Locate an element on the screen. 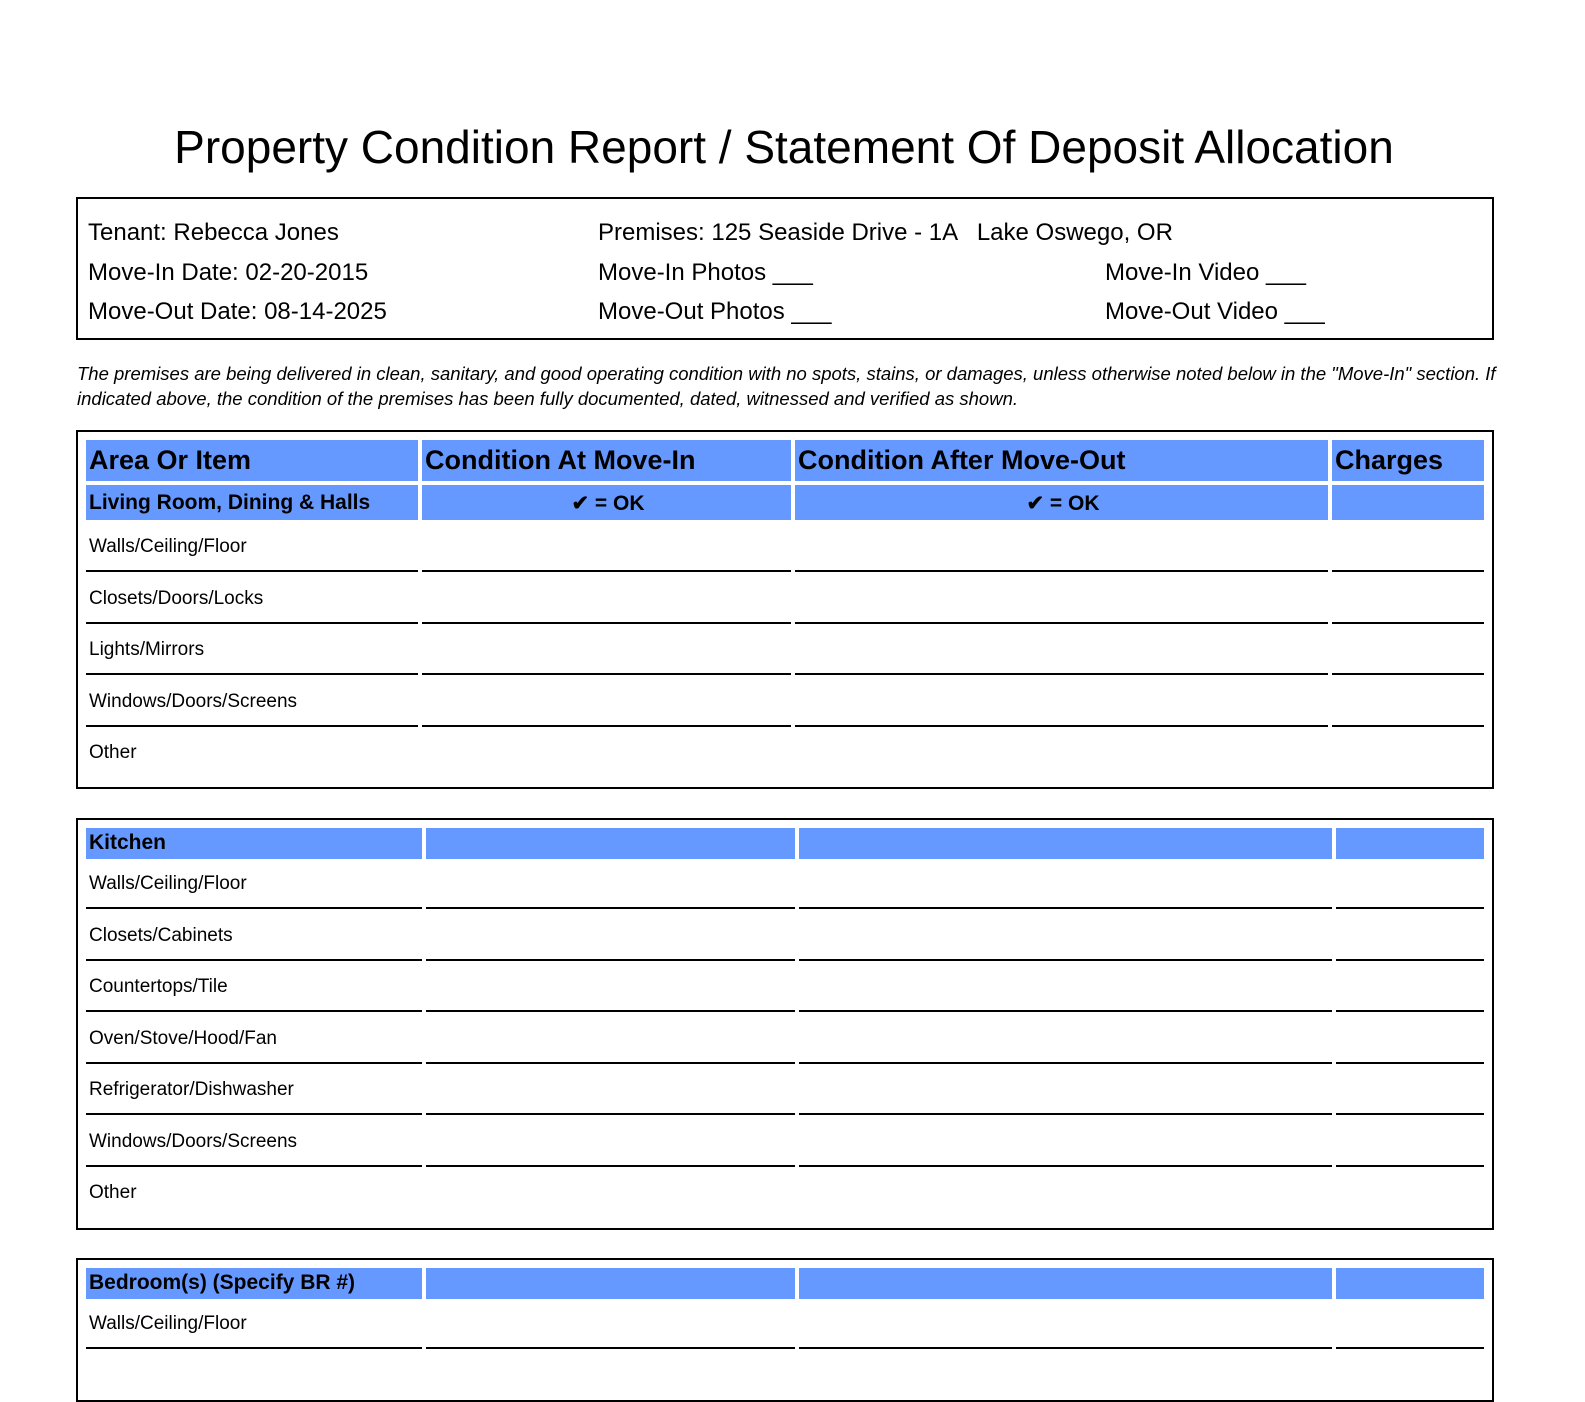 The image size is (1585, 1402). table-row: Countertops/Tile is located at coordinates (787, 987).